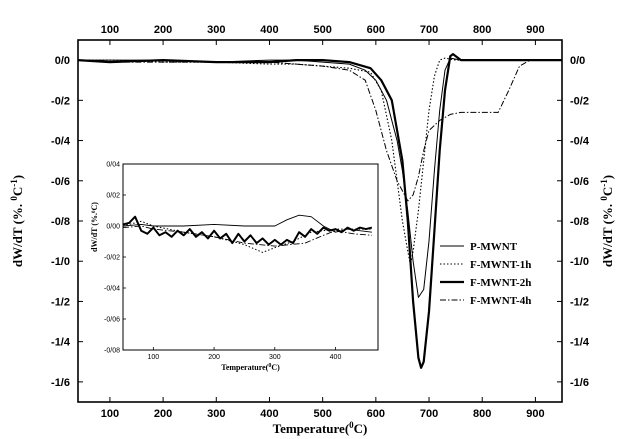  I want to click on x-tick-label-top: 500, so click(322, 30).